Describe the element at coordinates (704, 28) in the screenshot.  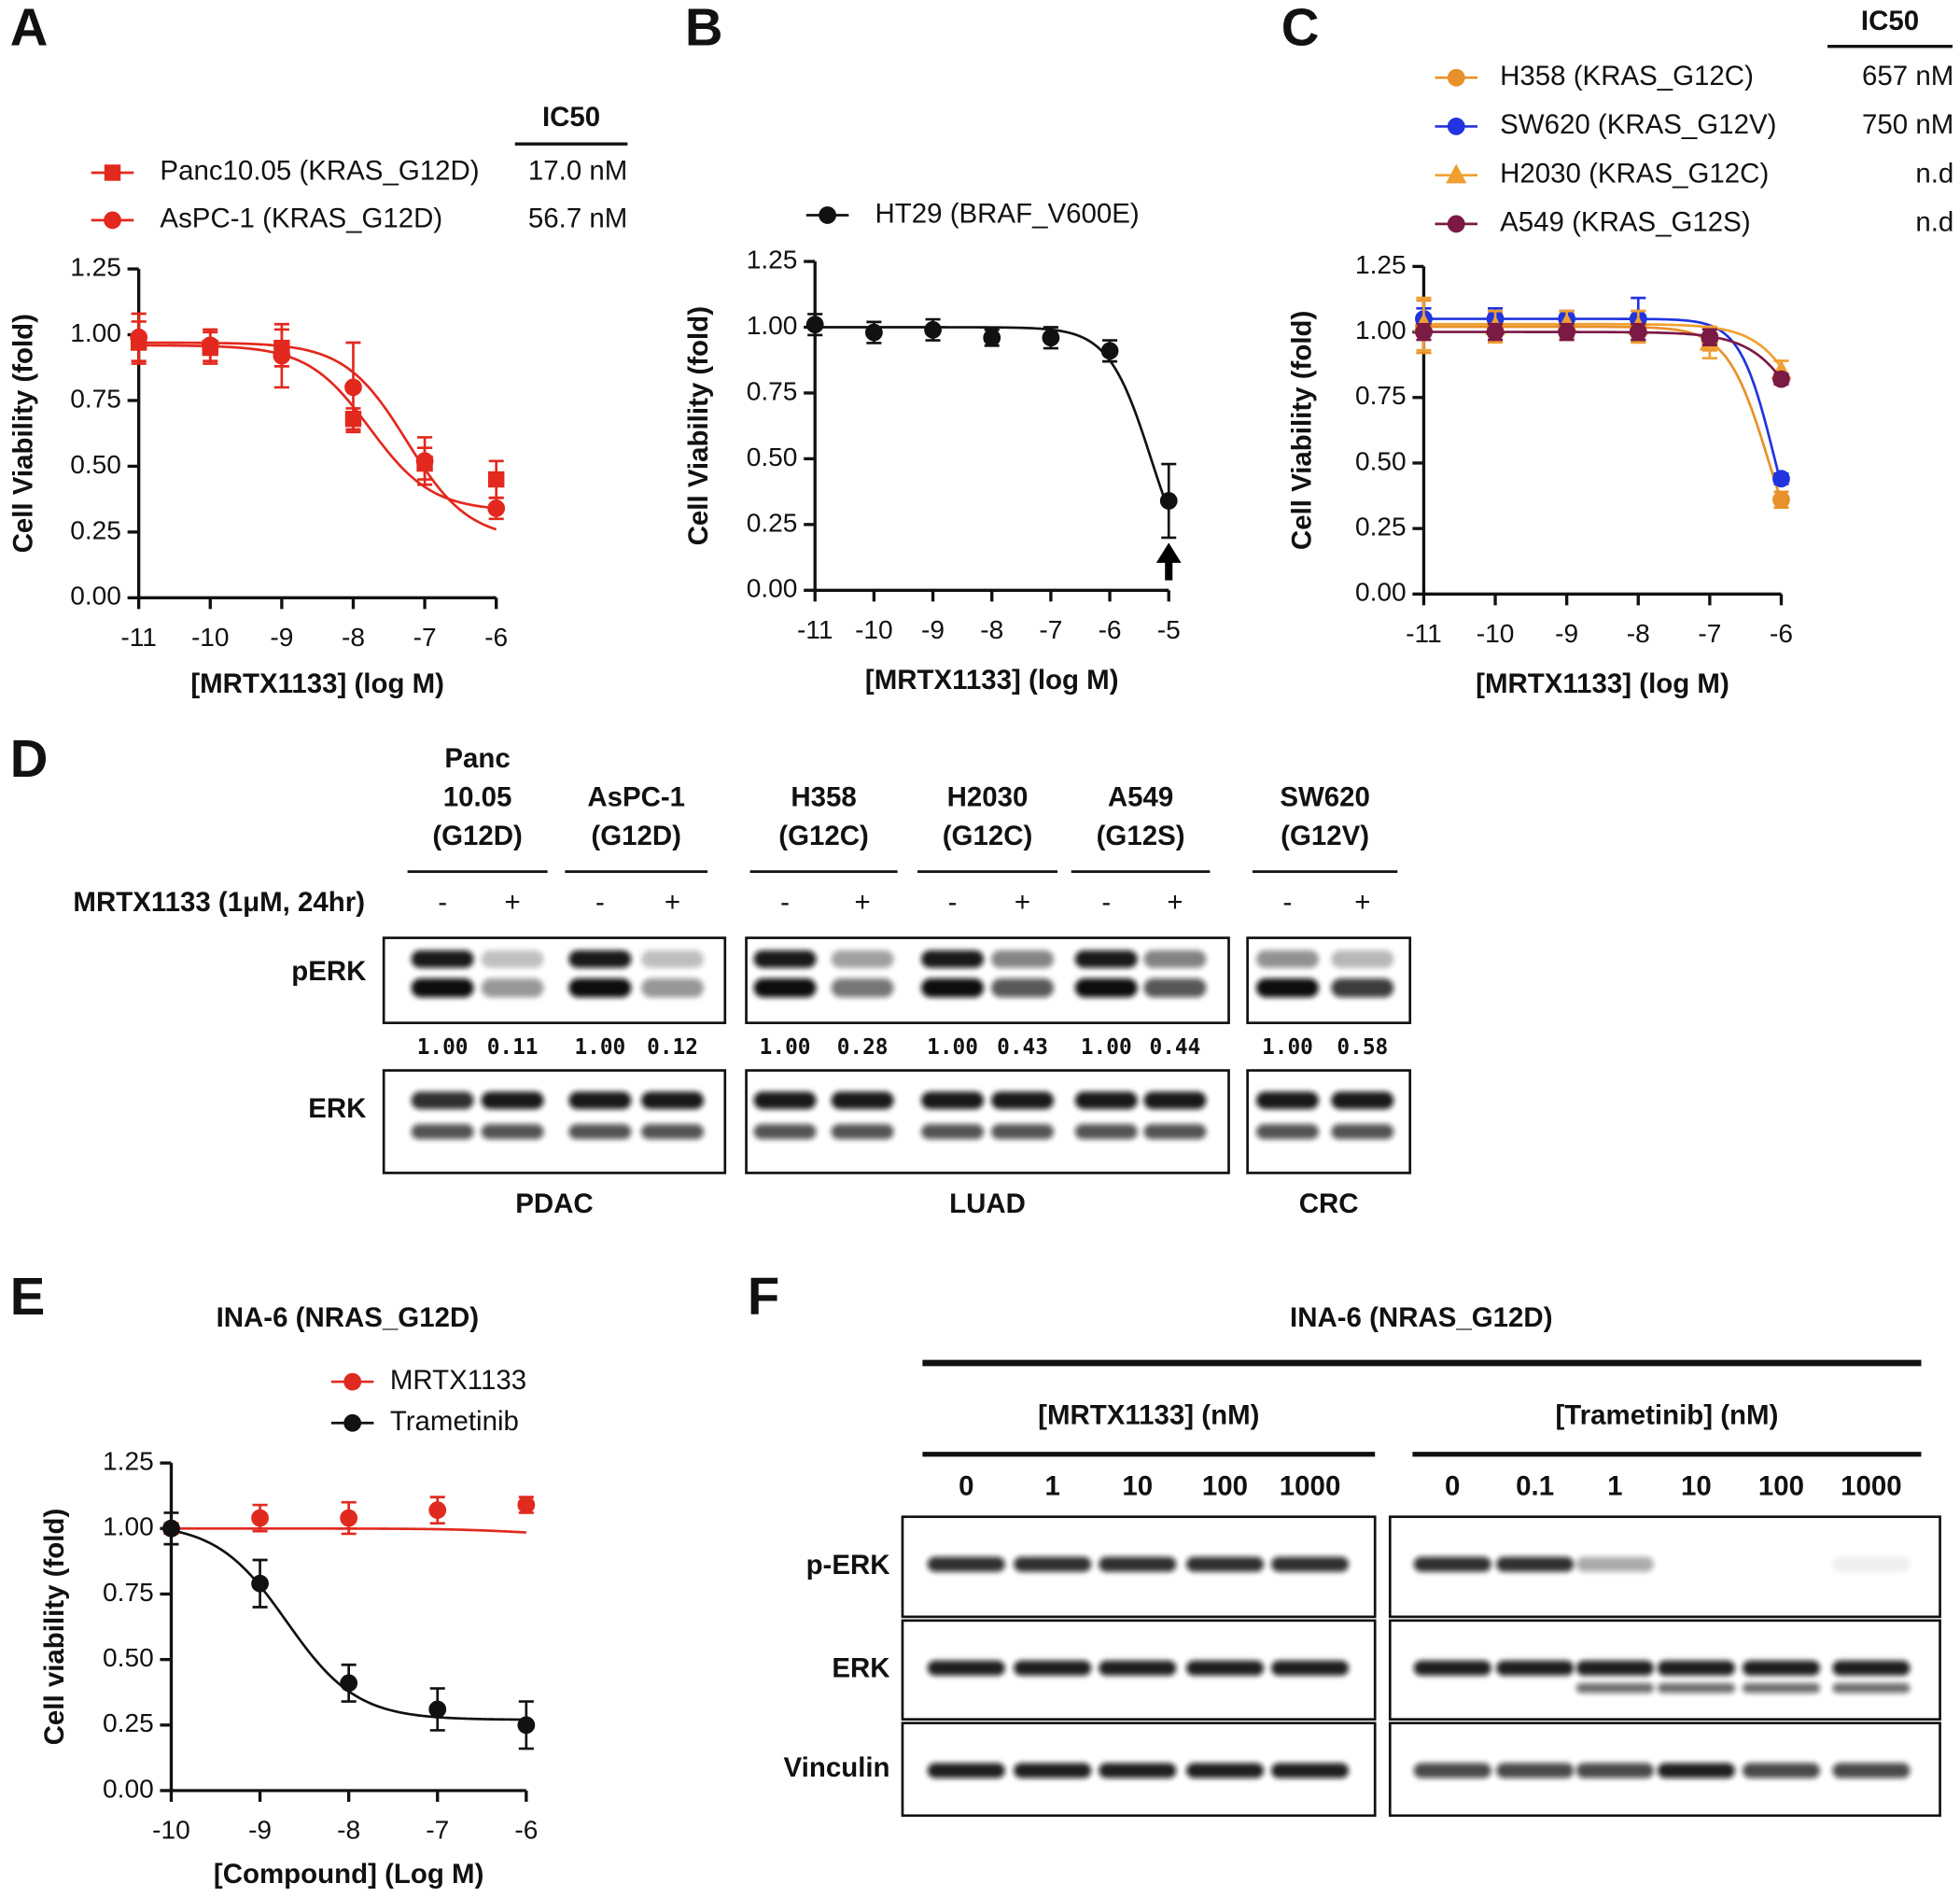
I see `panel-label: B` at that location.